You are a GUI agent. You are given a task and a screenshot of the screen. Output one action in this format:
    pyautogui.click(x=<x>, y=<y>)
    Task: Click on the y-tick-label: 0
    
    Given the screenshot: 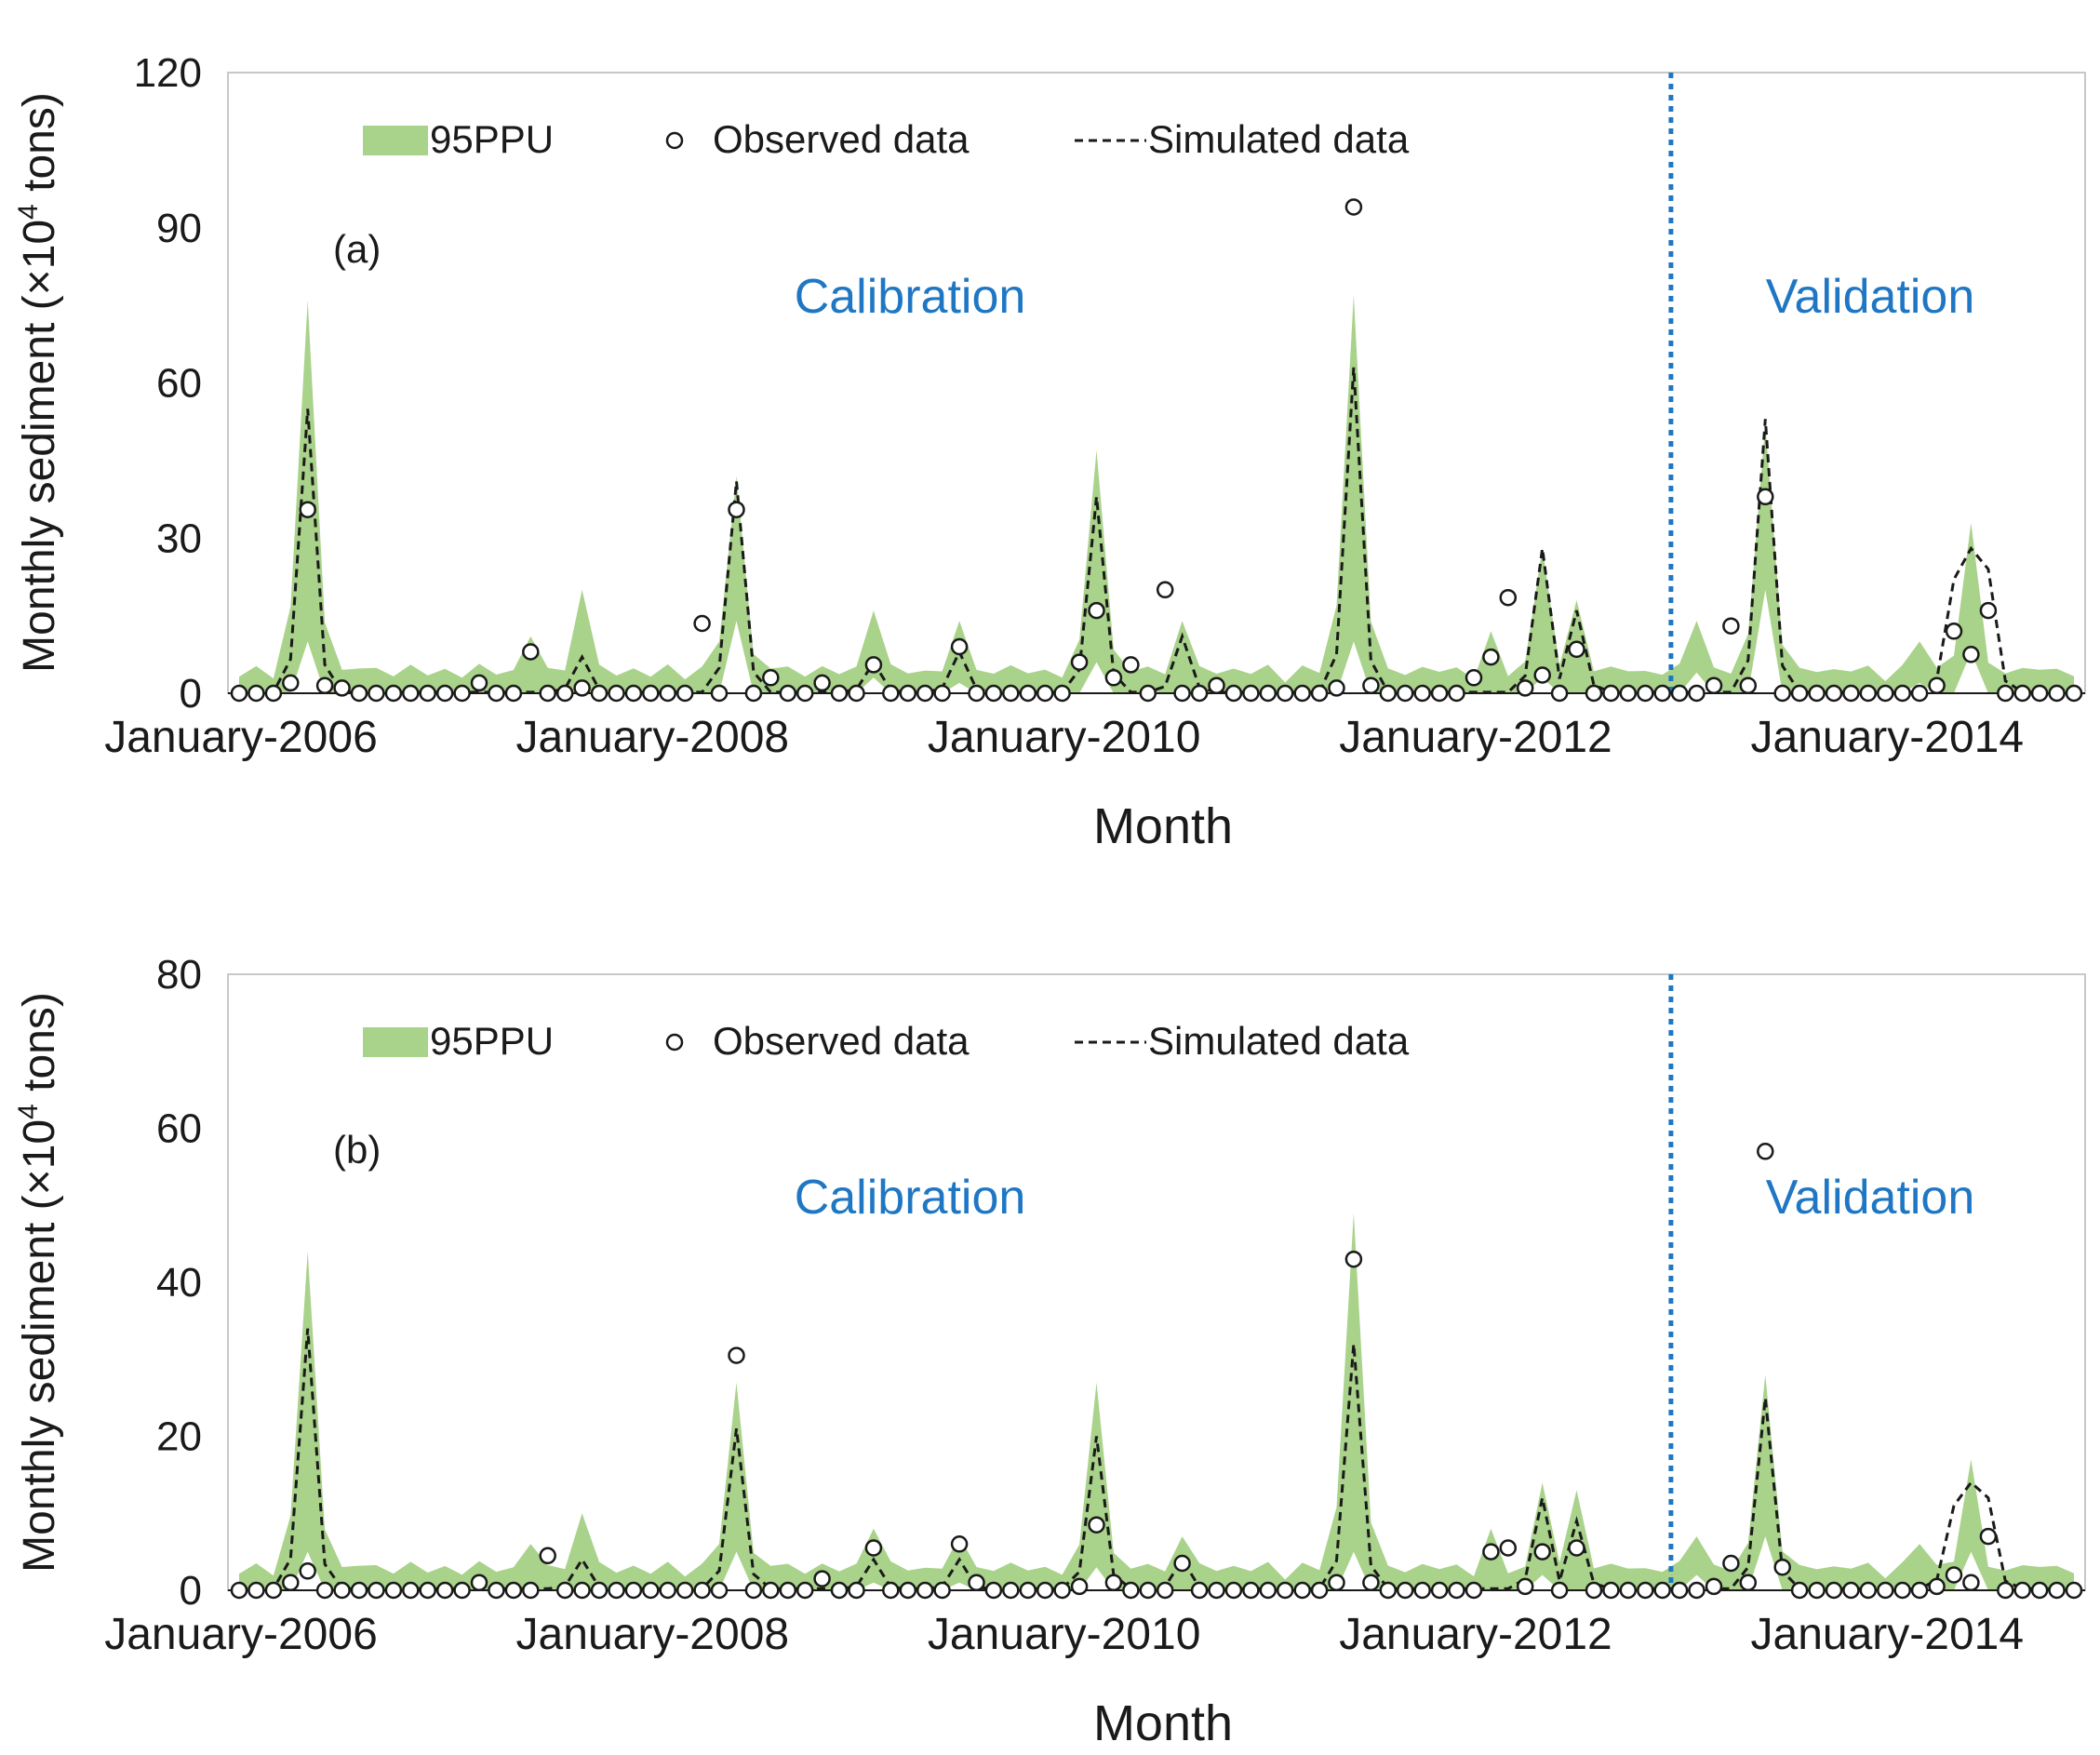 What is the action you would take?
    pyautogui.click(x=191, y=694)
    